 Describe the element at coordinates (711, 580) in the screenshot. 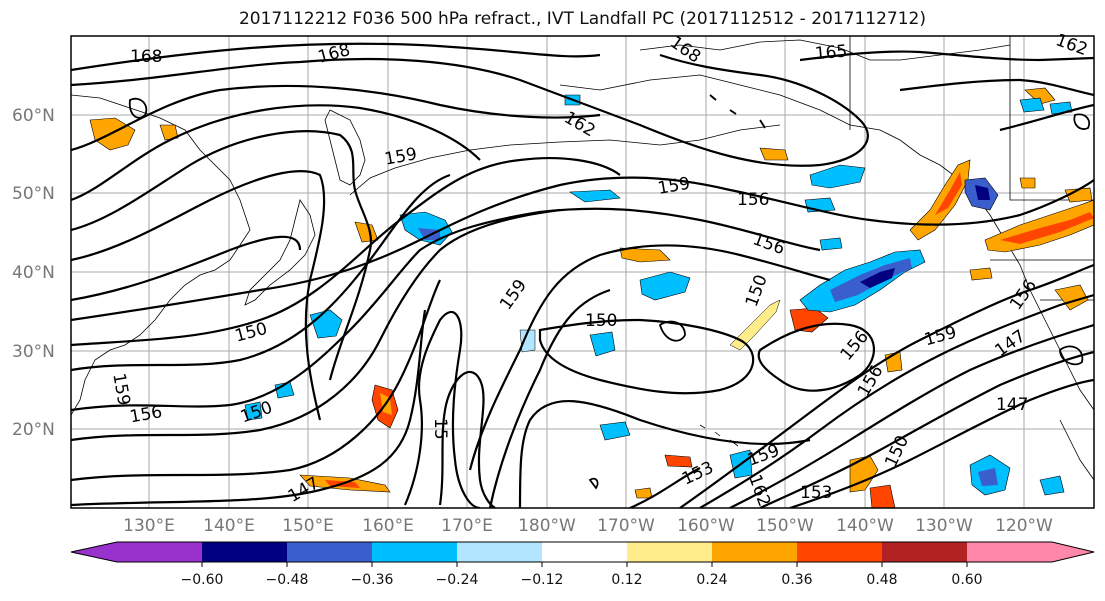

I see `colorbar-tick-label: 0.24` at that location.